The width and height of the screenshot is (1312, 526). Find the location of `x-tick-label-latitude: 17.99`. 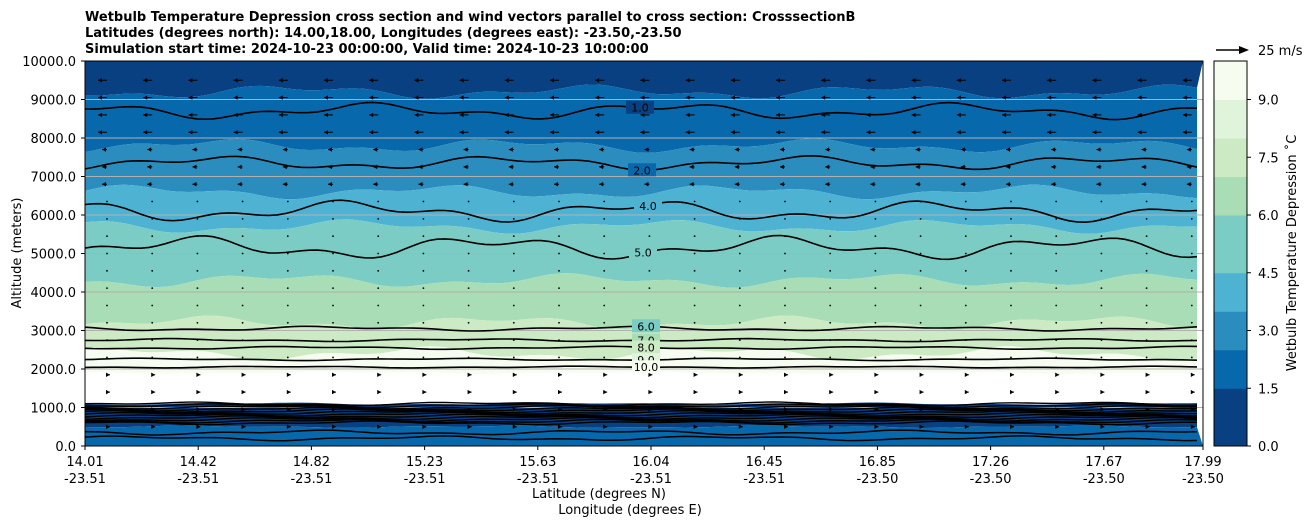

x-tick-label-latitude: 17.99 is located at coordinates (1202, 462).